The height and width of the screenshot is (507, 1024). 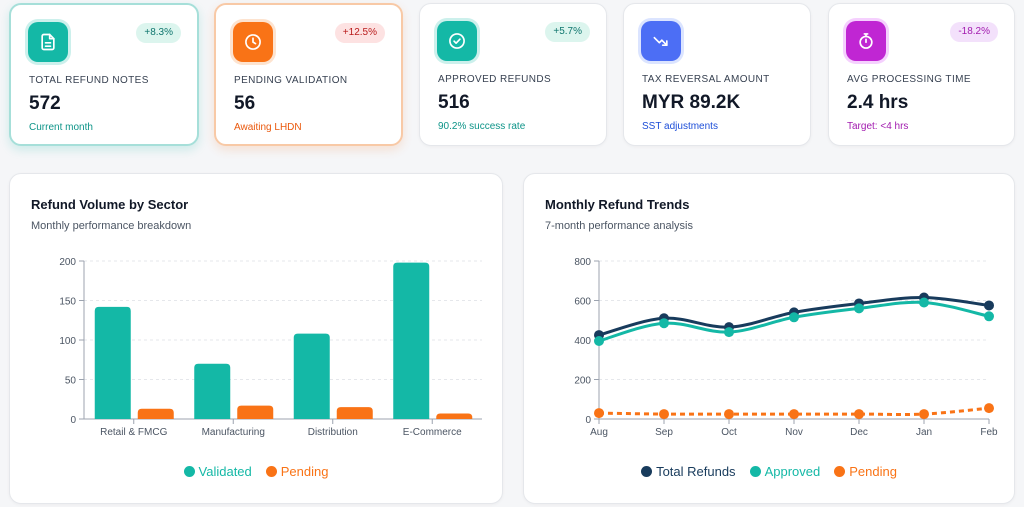 What do you see at coordinates (432, 432) in the screenshot?
I see `x-tick-label: E-Commerce` at bounding box center [432, 432].